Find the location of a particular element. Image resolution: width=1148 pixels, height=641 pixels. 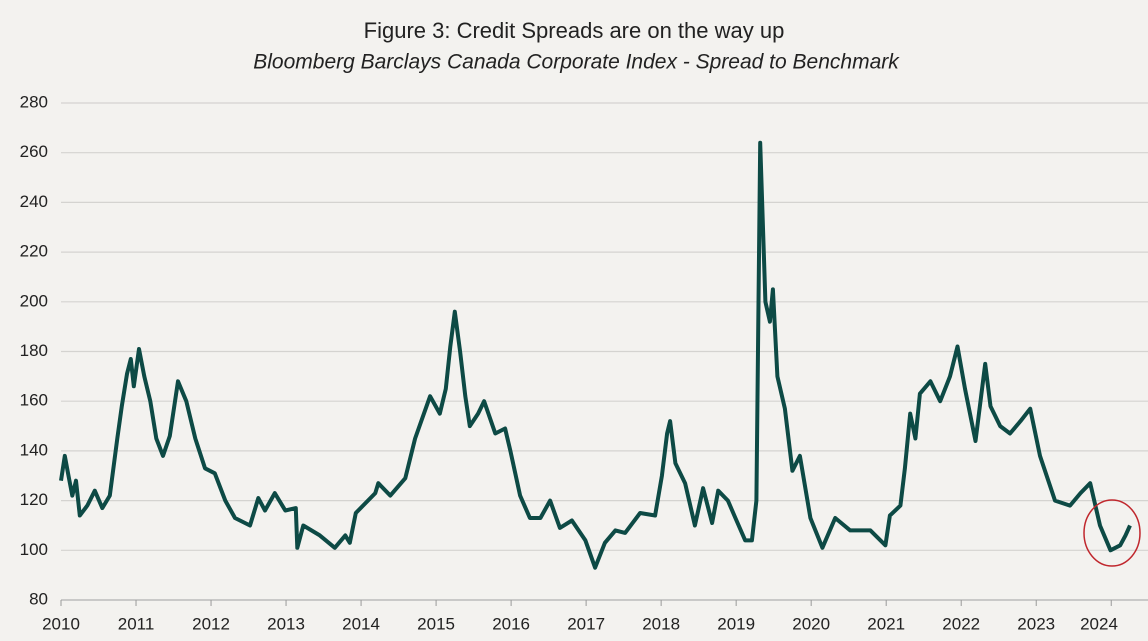

x-tick-label: 2014 is located at coordinates (361, 623).